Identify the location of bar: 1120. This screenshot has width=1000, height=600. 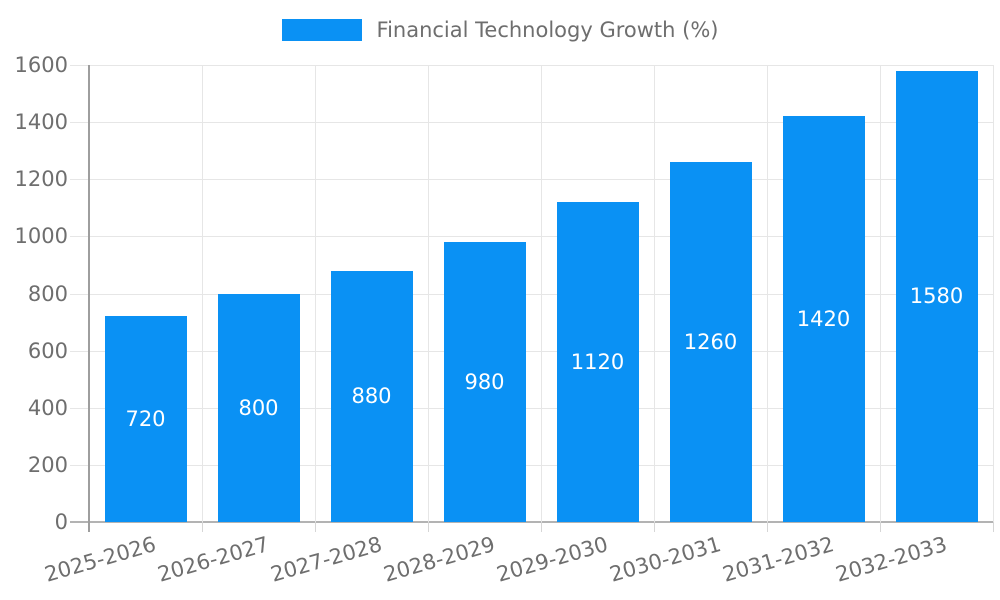
(597, 362).